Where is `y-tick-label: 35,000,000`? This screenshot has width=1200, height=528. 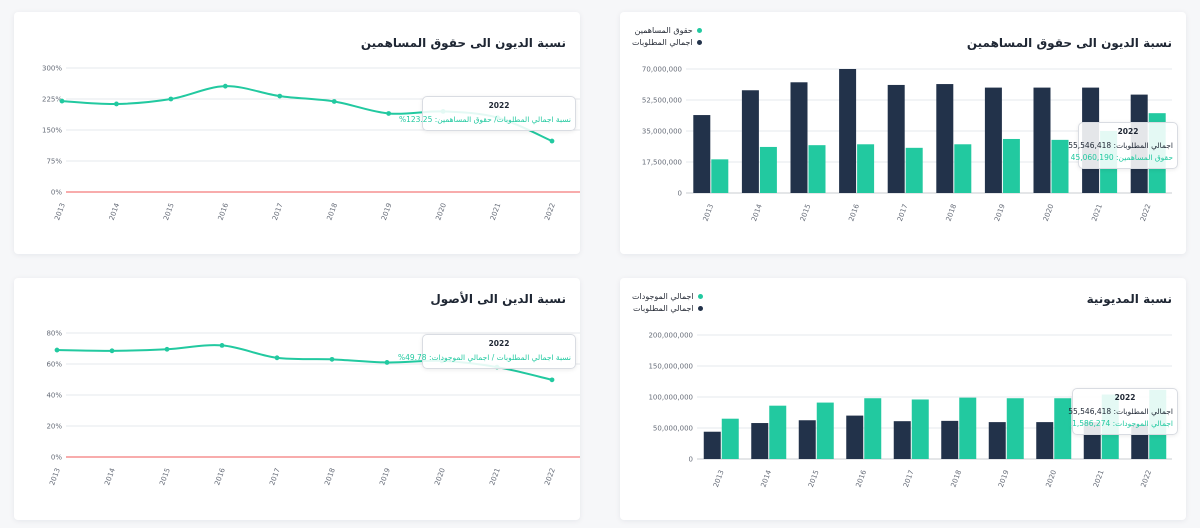
y-tick-label: 35,000,000 is located at coordinates (662, 132).